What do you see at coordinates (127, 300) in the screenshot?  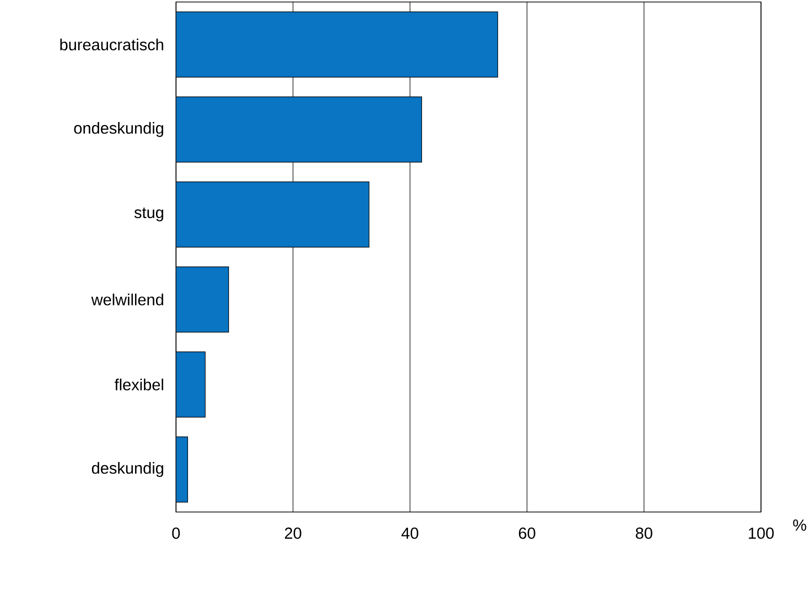 I see `y-tick-label: welwillend` at bounding box center [127, 300].